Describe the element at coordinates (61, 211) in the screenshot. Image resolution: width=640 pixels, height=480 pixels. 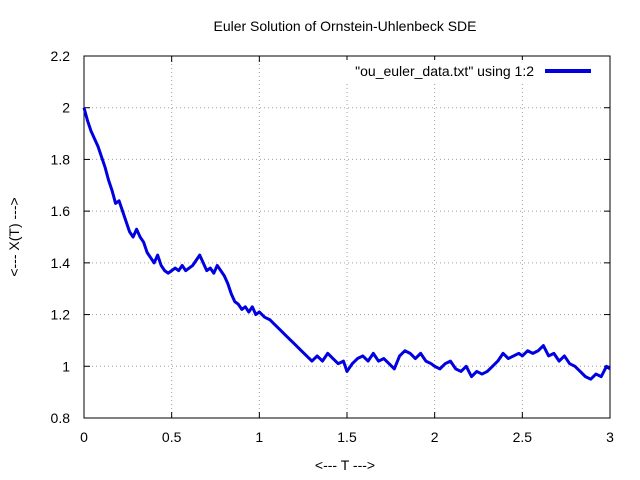
I see `y-tick-label: 1.6` at that location.